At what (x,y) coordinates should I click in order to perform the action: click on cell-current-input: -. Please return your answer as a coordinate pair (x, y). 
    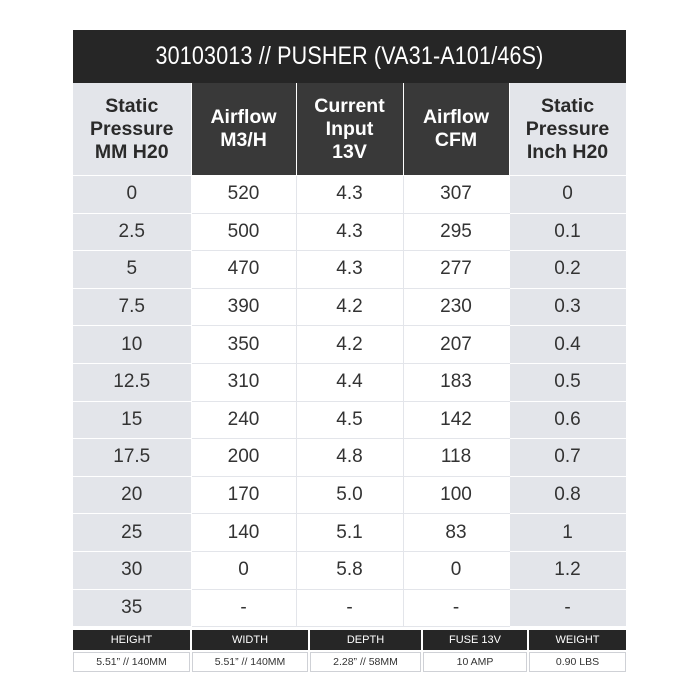
    Looking at the image, I should click on (350, 608).